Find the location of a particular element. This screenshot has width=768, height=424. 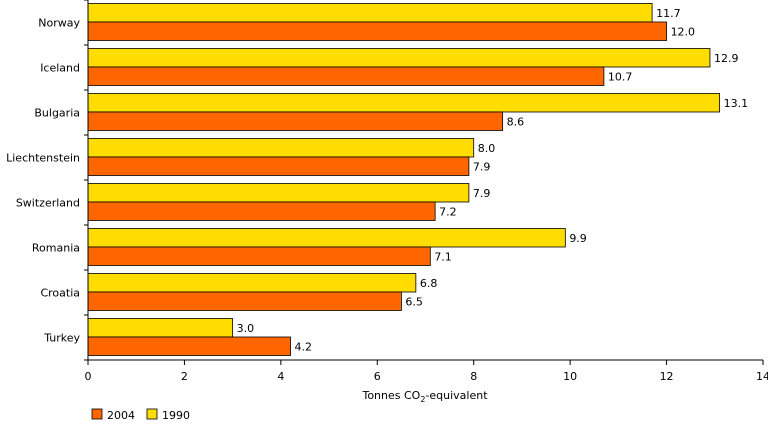

category-label-croatia: Croatia is located at coordinates (60, 293).